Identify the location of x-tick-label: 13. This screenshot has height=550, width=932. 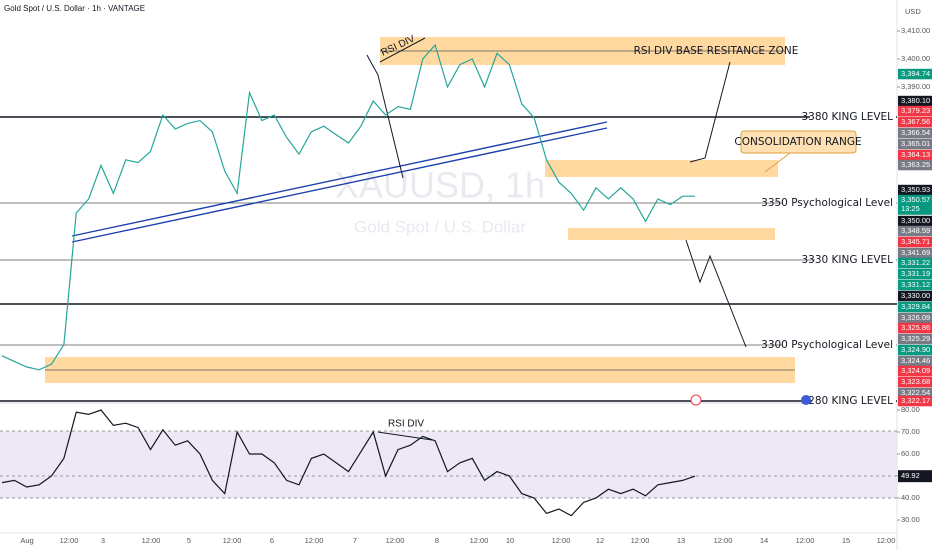
(681, 540).